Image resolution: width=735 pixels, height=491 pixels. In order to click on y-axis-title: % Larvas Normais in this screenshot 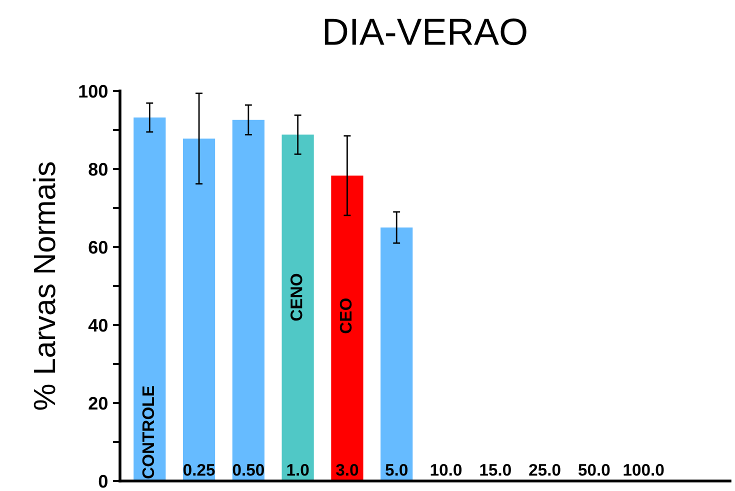, I will do `click(44, 286)`.